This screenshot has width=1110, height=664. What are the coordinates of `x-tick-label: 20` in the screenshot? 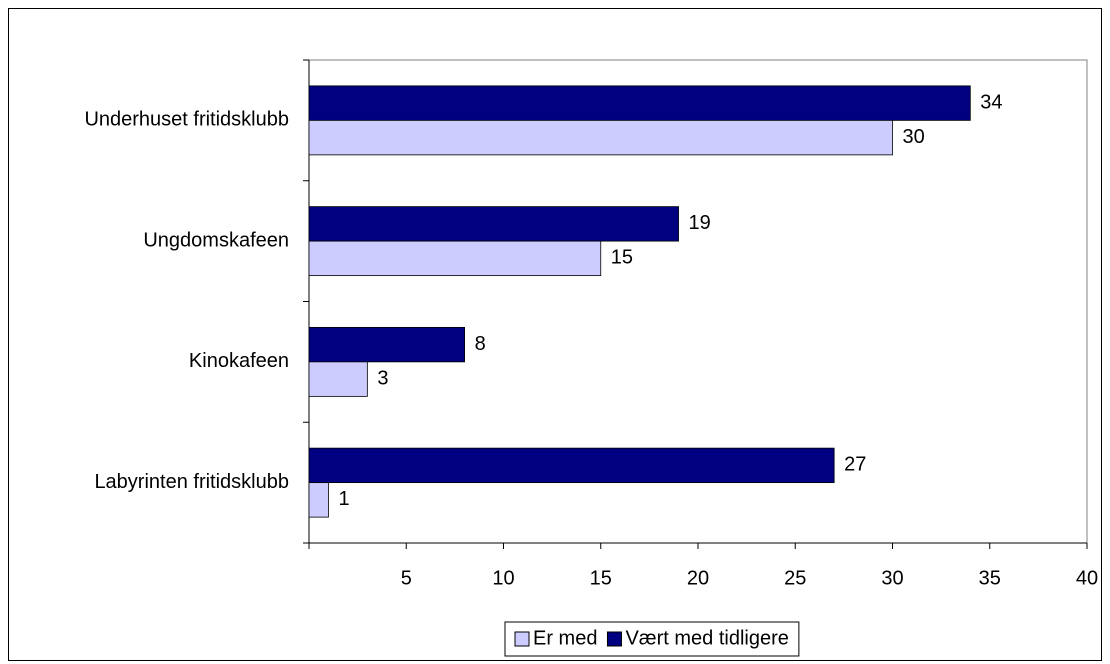 It's located at (698, 578).